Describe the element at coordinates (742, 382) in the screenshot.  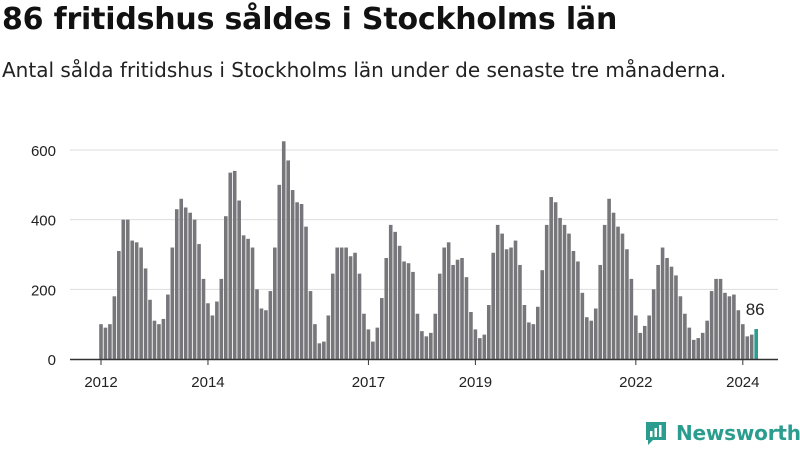
I see `x-tick-label: 2024` at that location.